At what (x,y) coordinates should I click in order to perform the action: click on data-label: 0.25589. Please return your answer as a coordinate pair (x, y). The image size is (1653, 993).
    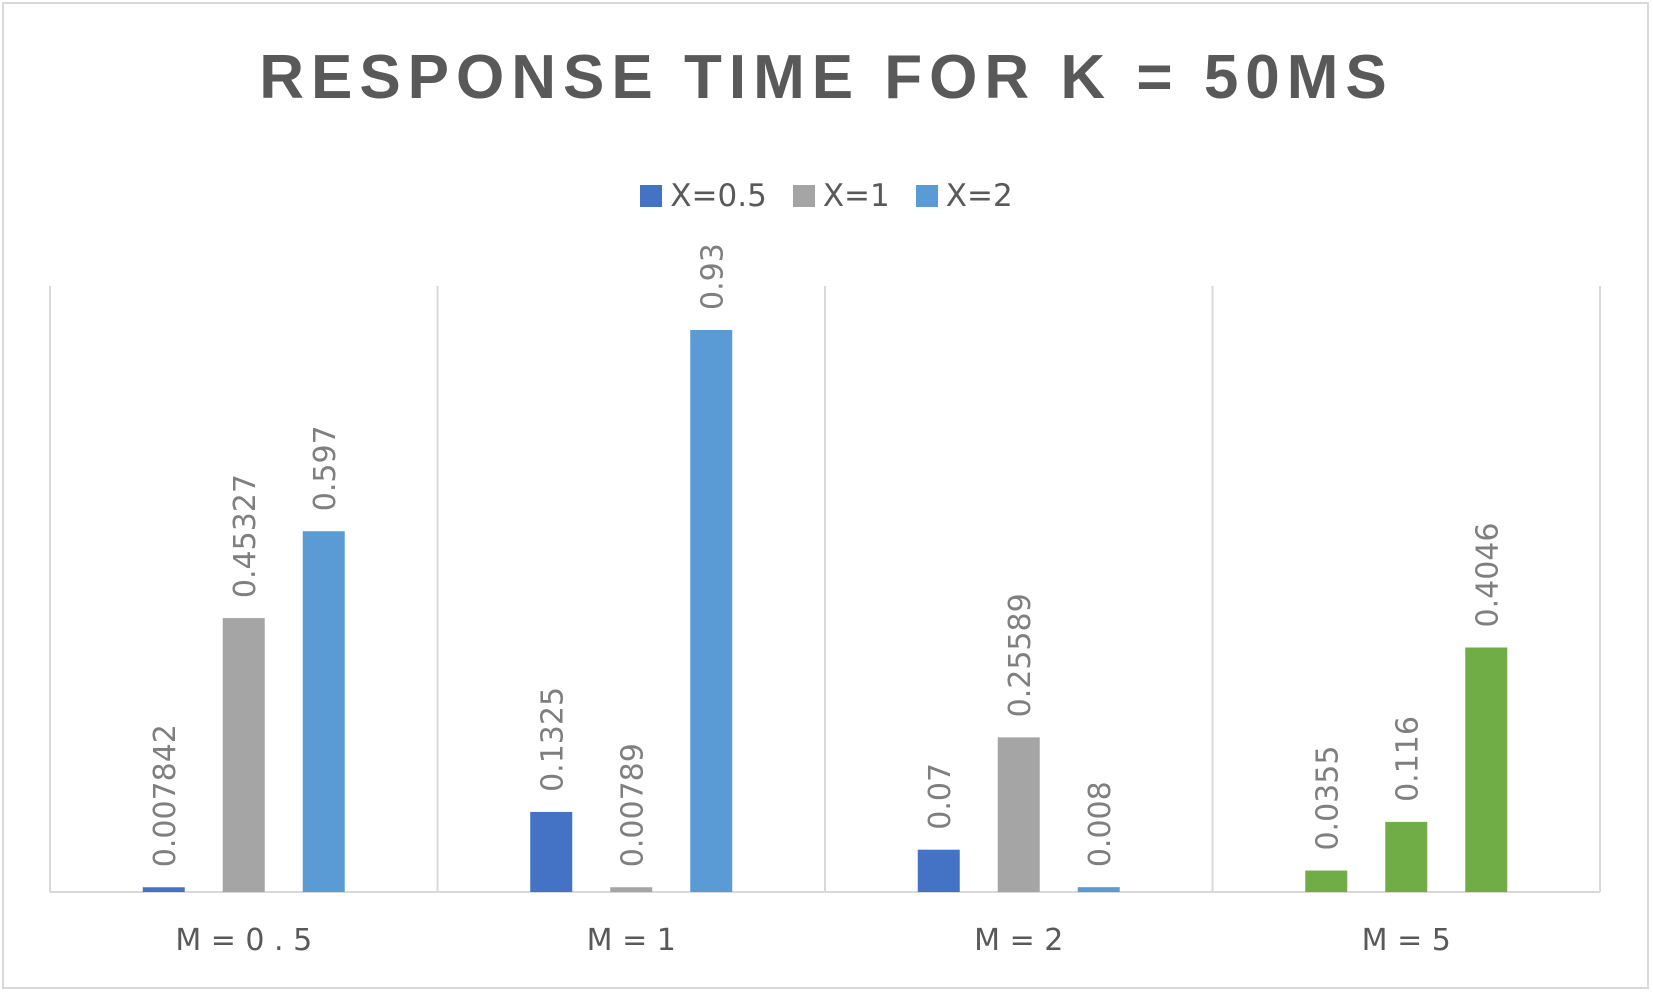
    Looking at the image, I should click on (1020, 655).